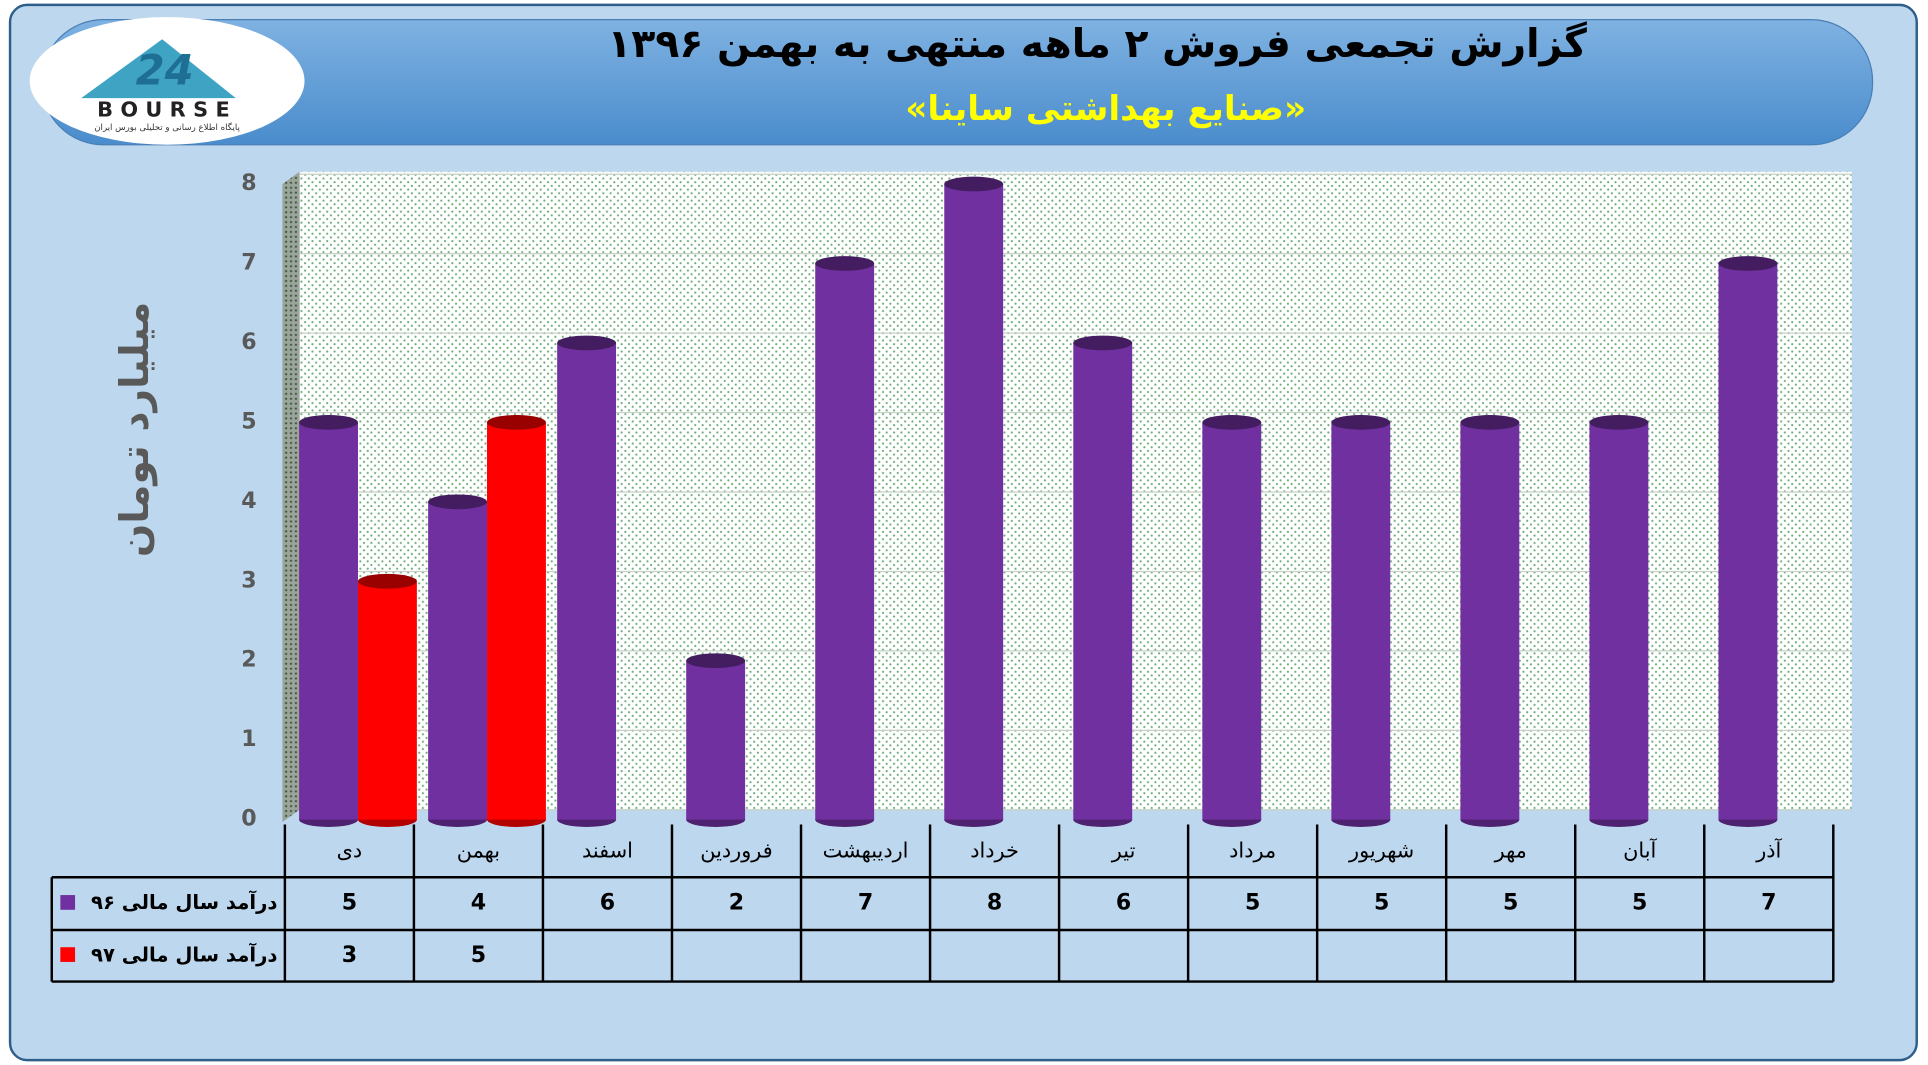  What do you see at coordinates (167, 127) in the screenshot?
I see `logo-tagline: پایگاه اطلاع رسانی و تحلیلی بورس ایران` at bounding box center [167, 127].